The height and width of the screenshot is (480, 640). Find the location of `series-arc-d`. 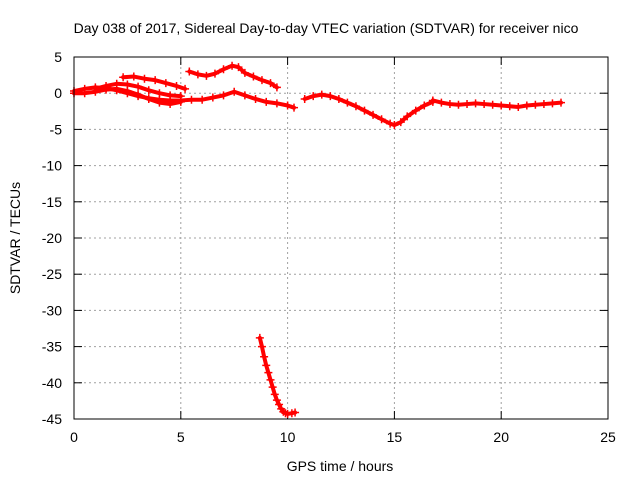

series-arc-d is located at coordinates (154, 82).